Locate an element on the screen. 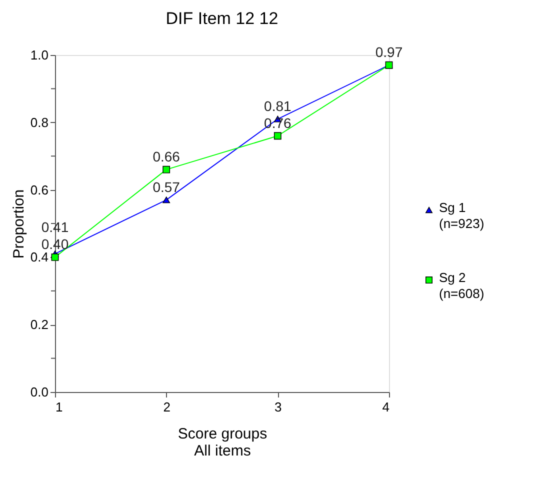 This screenshot has height=486, width=533. data-label: 0.66 is located at coordinates (166, 156).